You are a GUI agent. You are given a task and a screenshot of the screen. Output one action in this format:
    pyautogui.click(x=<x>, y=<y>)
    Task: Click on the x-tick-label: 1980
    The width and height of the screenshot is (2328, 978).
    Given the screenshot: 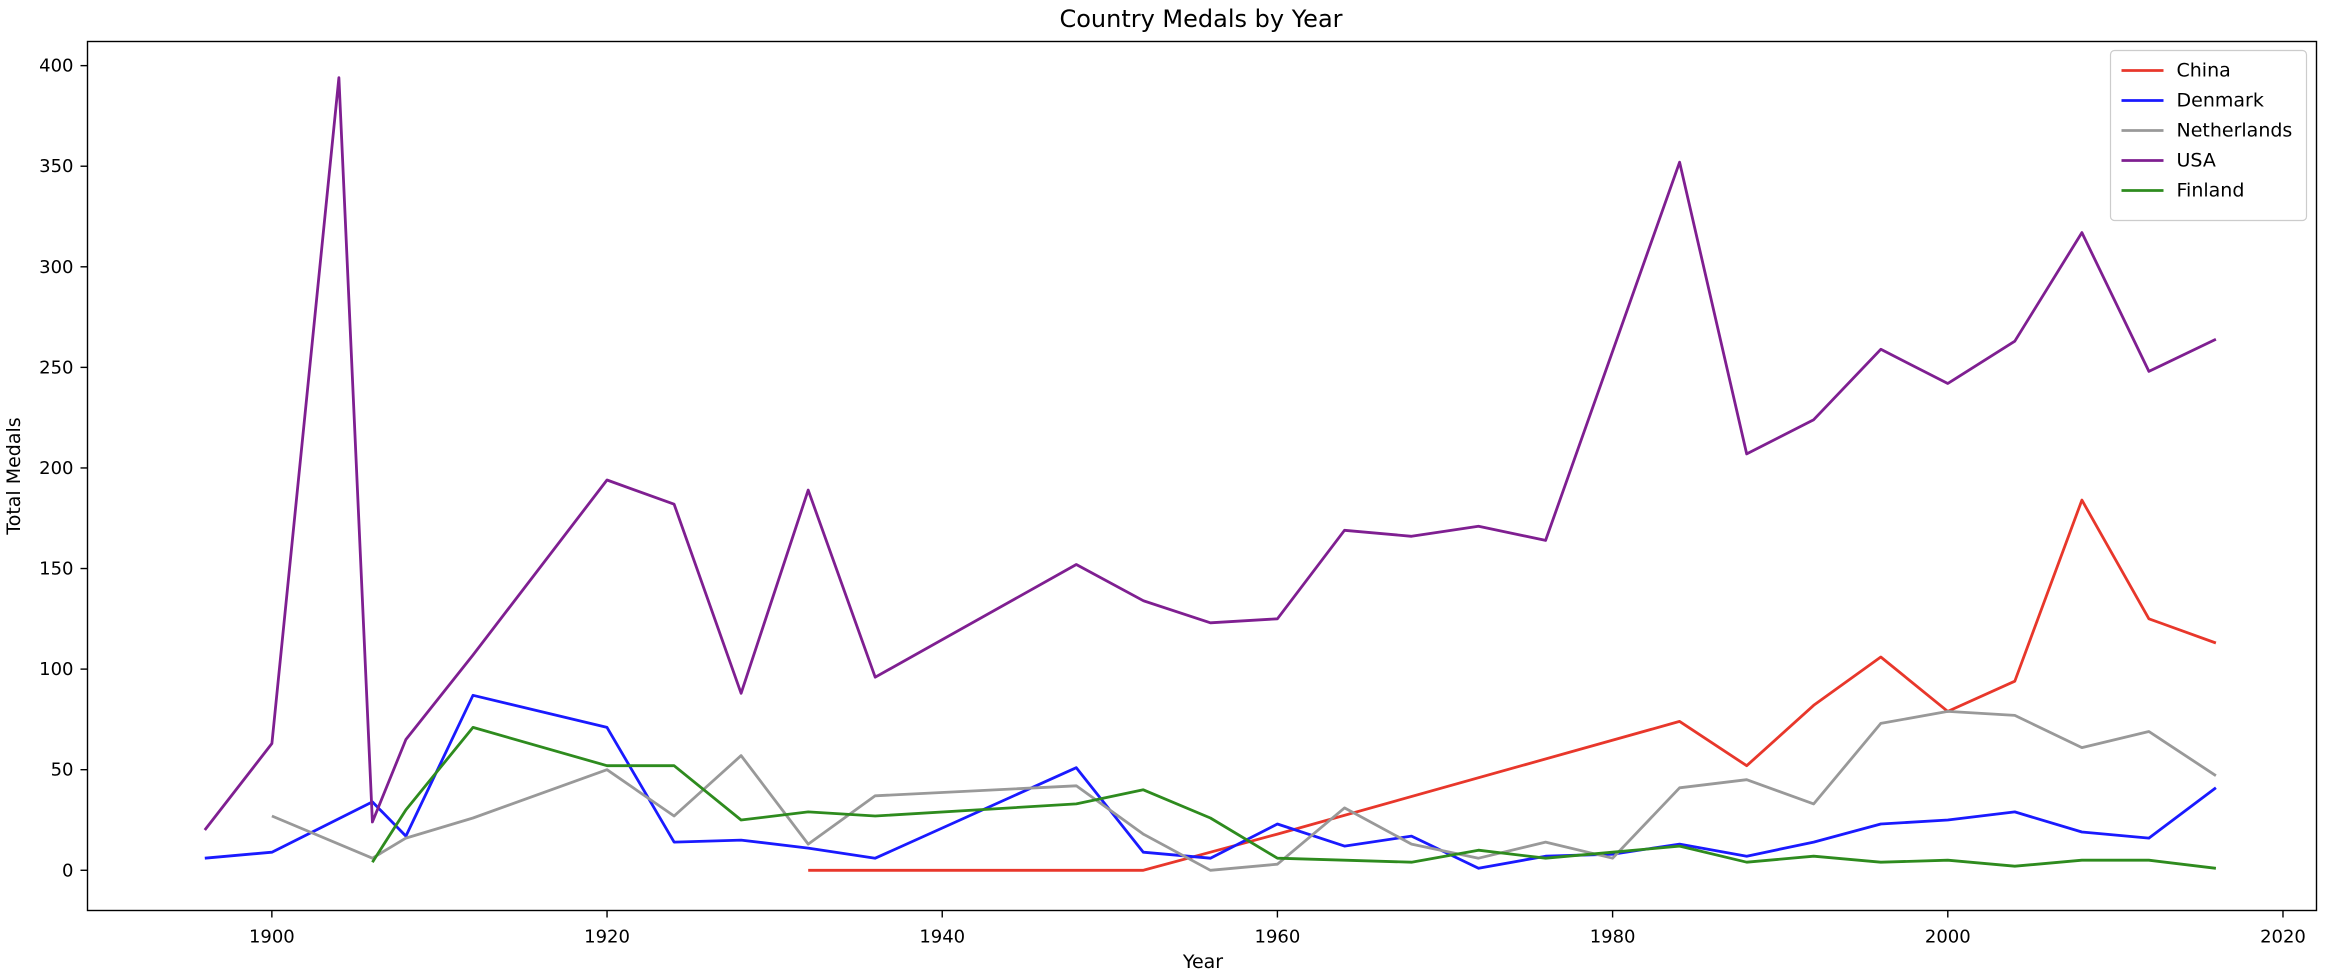 What is the action you would take?
    pyautogui.click(x=1613, y=937)
    